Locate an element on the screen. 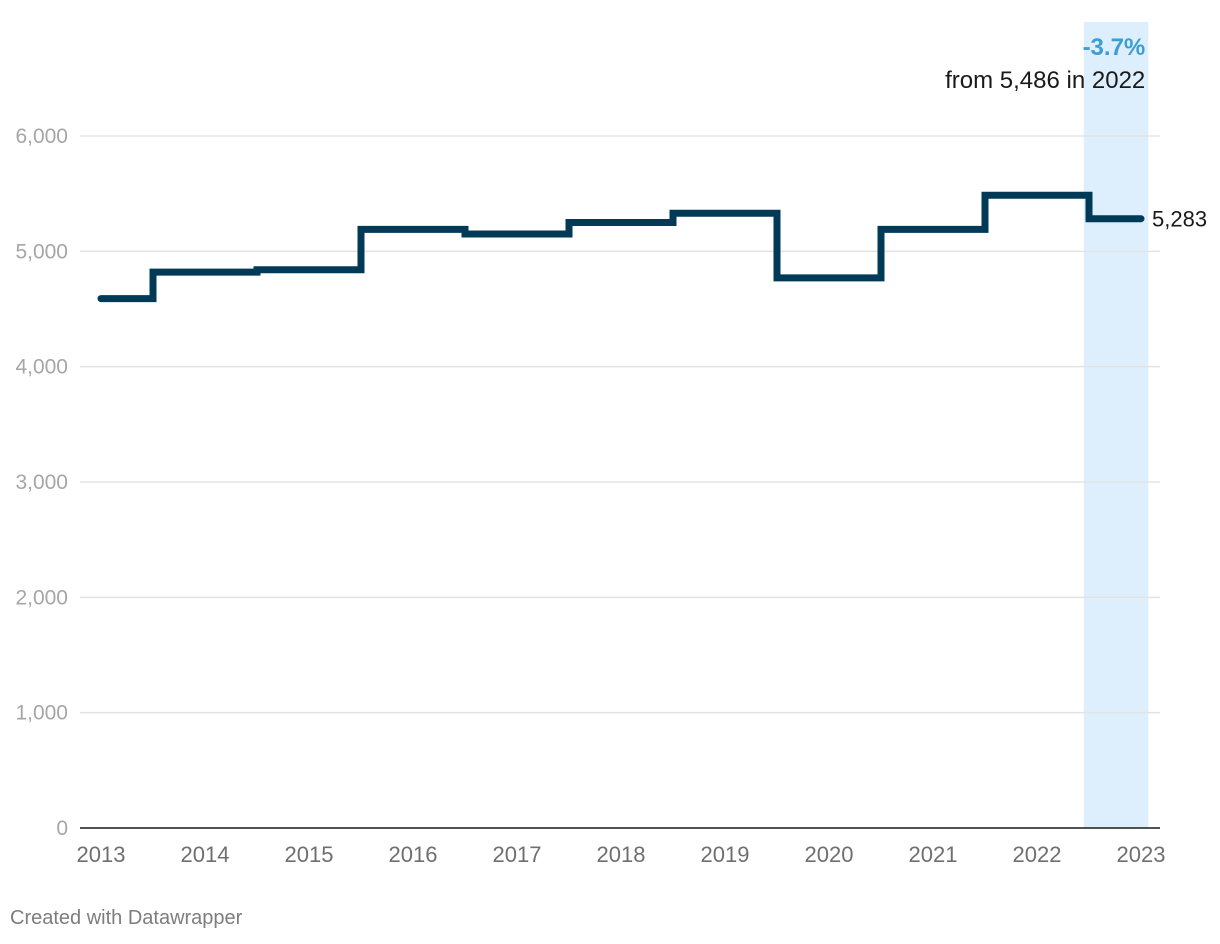 This screenshot has width=1220, height=944. x-tick-label: 2022 is located at coordinates (1037, 854).